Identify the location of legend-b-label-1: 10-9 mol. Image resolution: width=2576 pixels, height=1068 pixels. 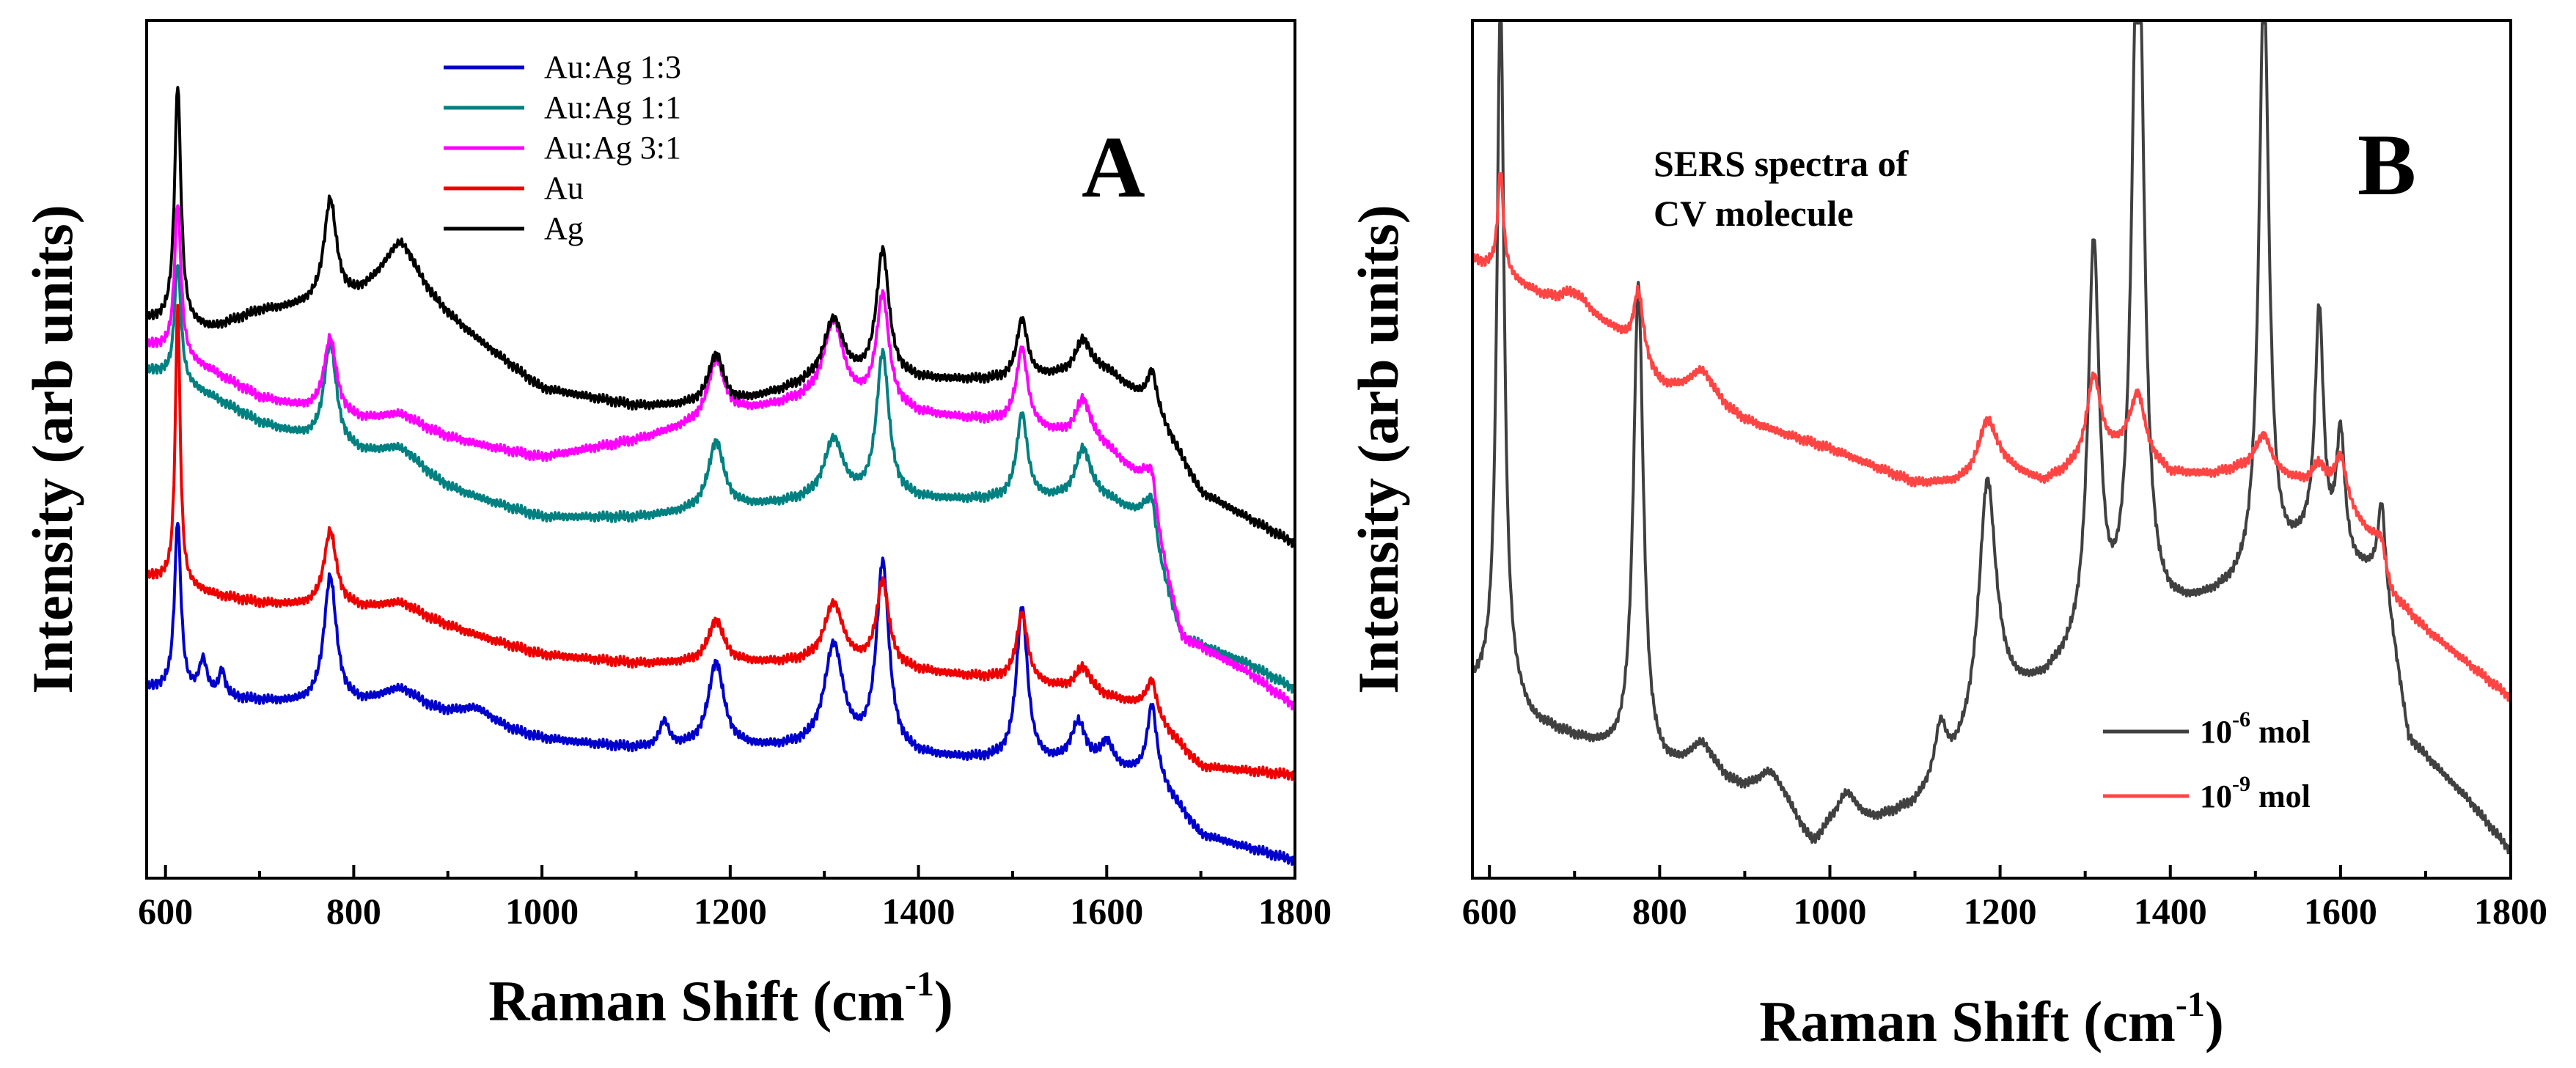
(2256, 793).